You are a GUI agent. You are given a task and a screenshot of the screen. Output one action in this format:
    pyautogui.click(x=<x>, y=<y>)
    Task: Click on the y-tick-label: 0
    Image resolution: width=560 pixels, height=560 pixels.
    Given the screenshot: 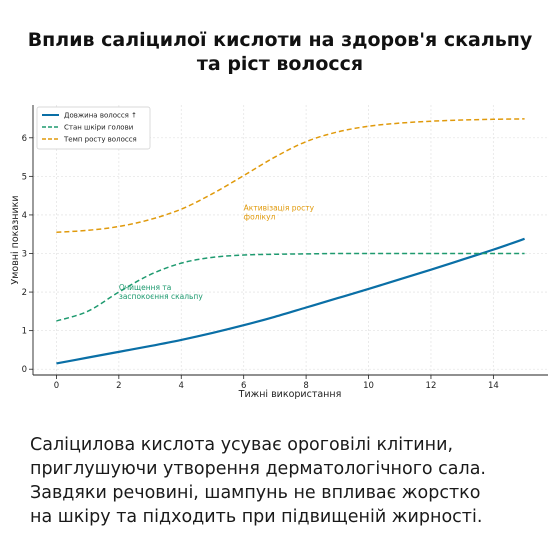 What is the action you would take?
    pyautogui.click(x=24, y=370)
    